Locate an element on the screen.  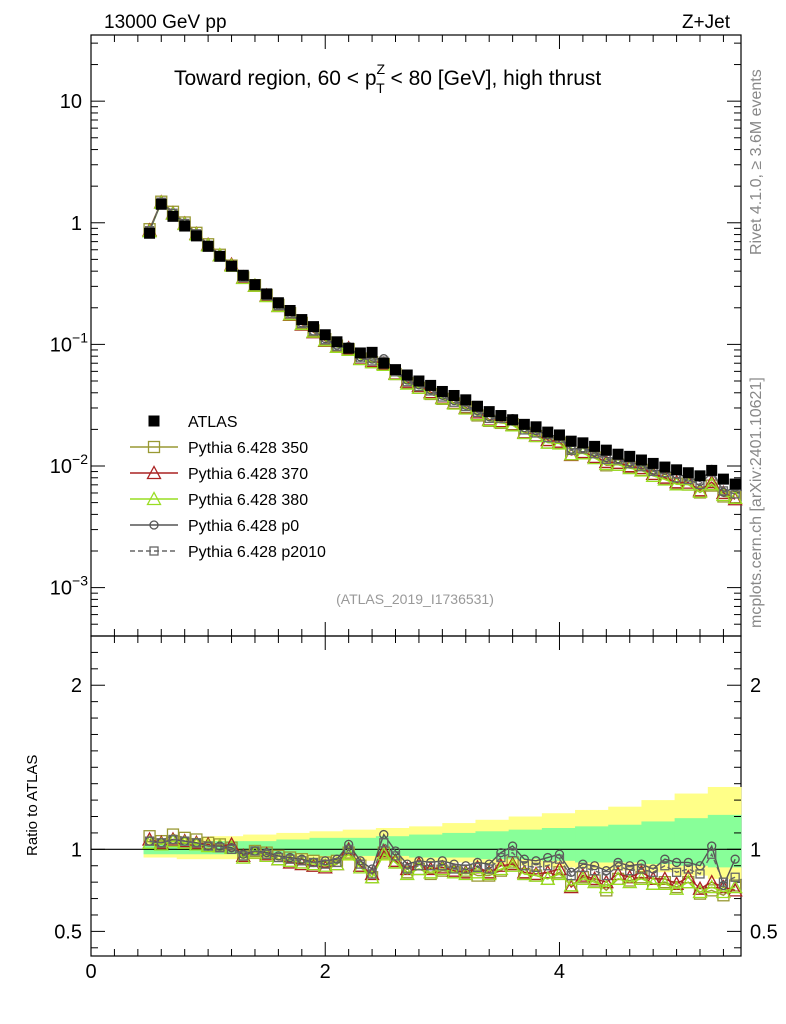
legend-label: Pythia 6.428 380 is located at coordinates (248, 500).